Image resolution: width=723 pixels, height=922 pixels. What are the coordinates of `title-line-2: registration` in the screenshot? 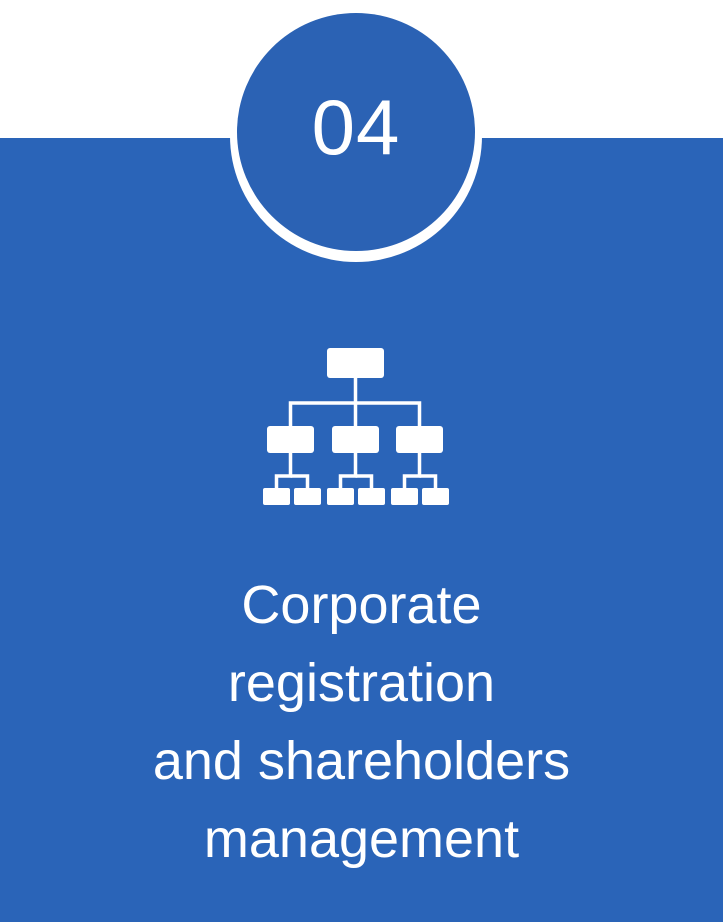 It's located at (361, 683).